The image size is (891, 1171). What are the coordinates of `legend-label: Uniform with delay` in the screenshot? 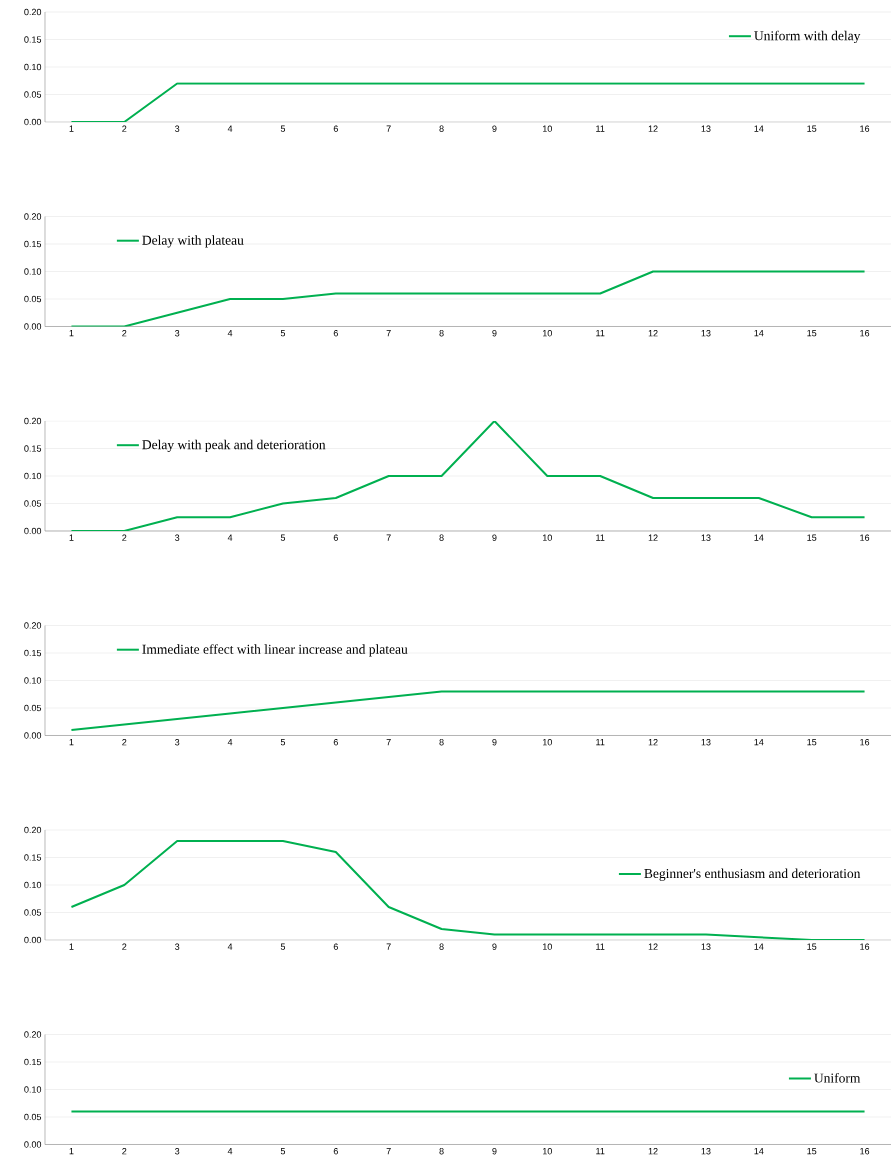 It's located at (807, 37).